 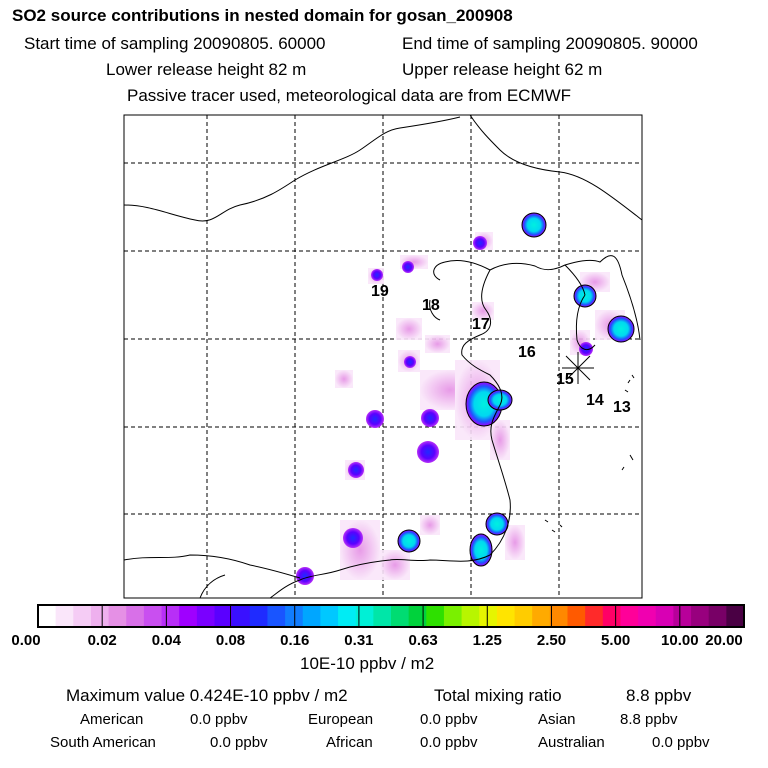 I want to click on maximum-value: Maximum value 0.424E-10 ppbv / m2, so click(x=207, y=695).